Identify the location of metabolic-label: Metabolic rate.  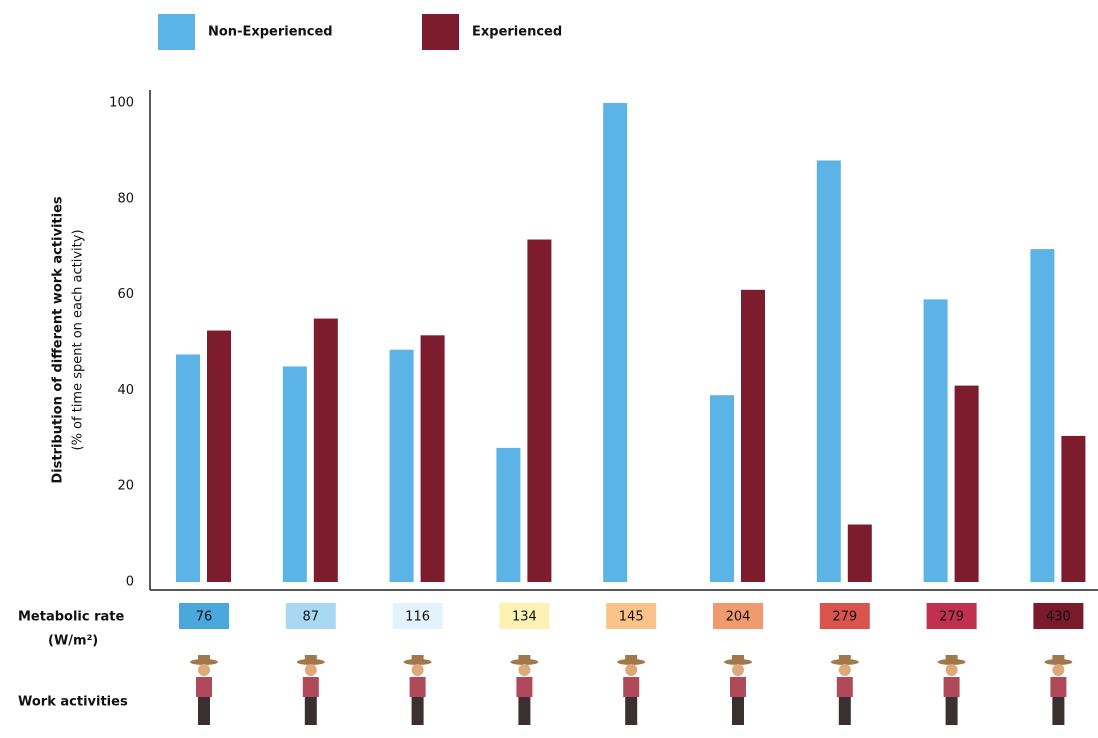
(71, 617).